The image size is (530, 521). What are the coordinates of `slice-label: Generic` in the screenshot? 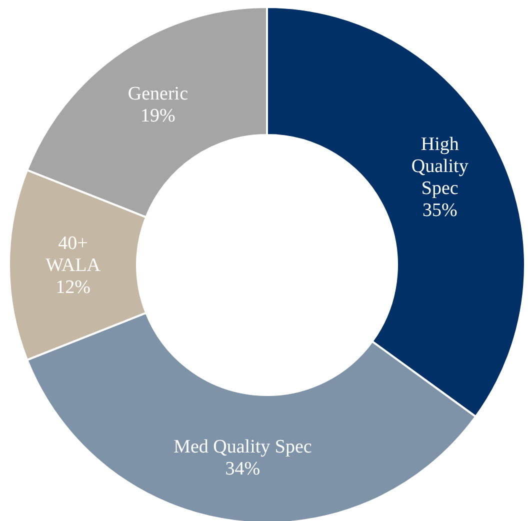 It's located at (158, 93).